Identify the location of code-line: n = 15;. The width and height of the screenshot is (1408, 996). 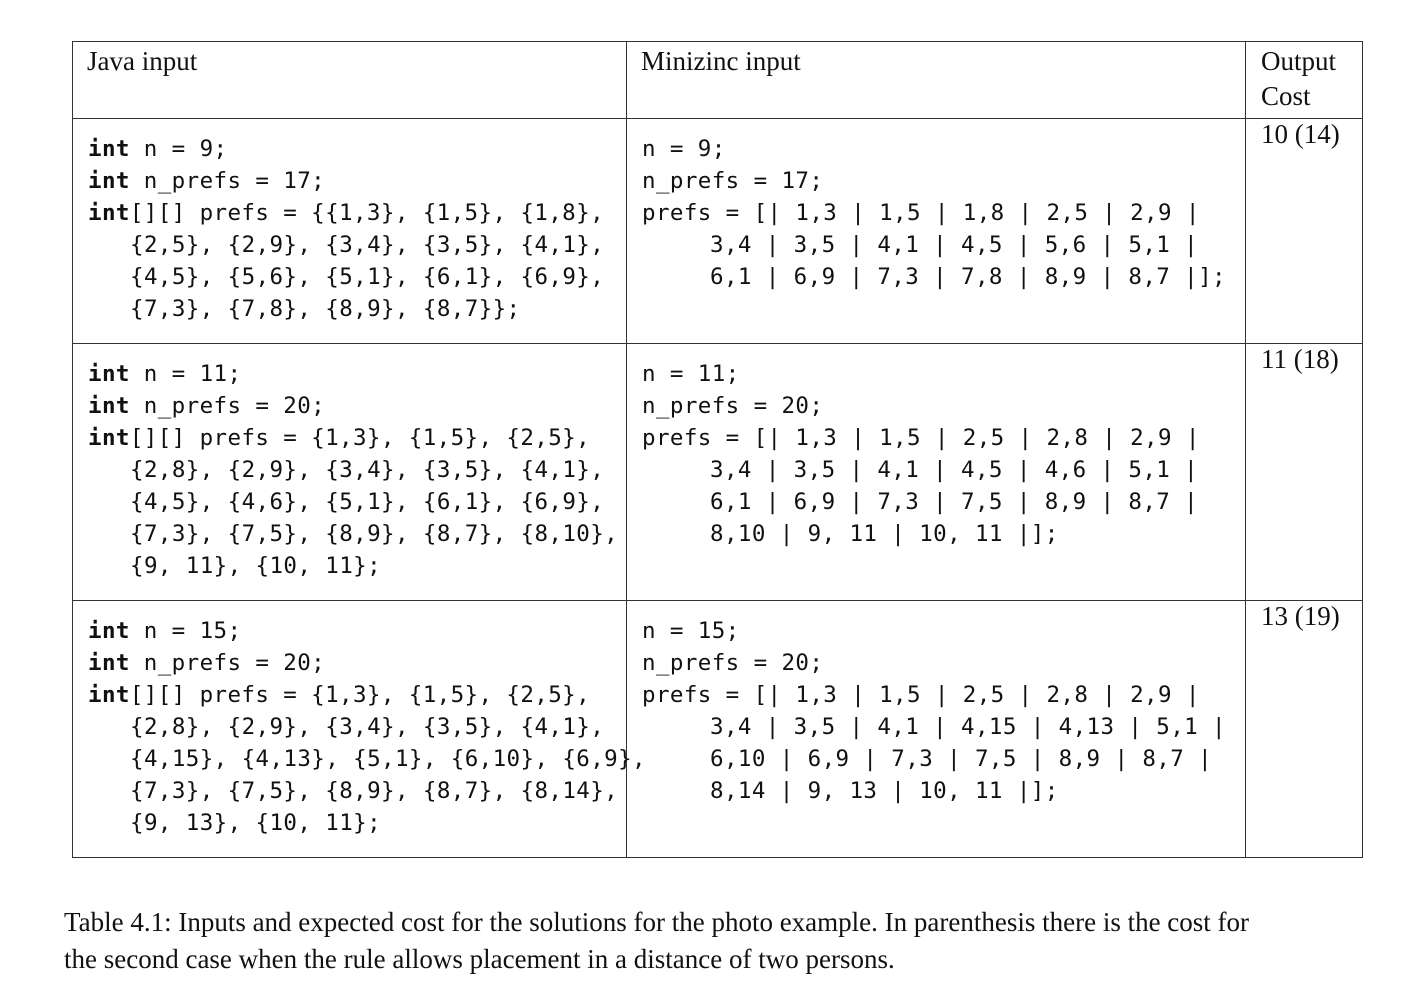
(691, 631).